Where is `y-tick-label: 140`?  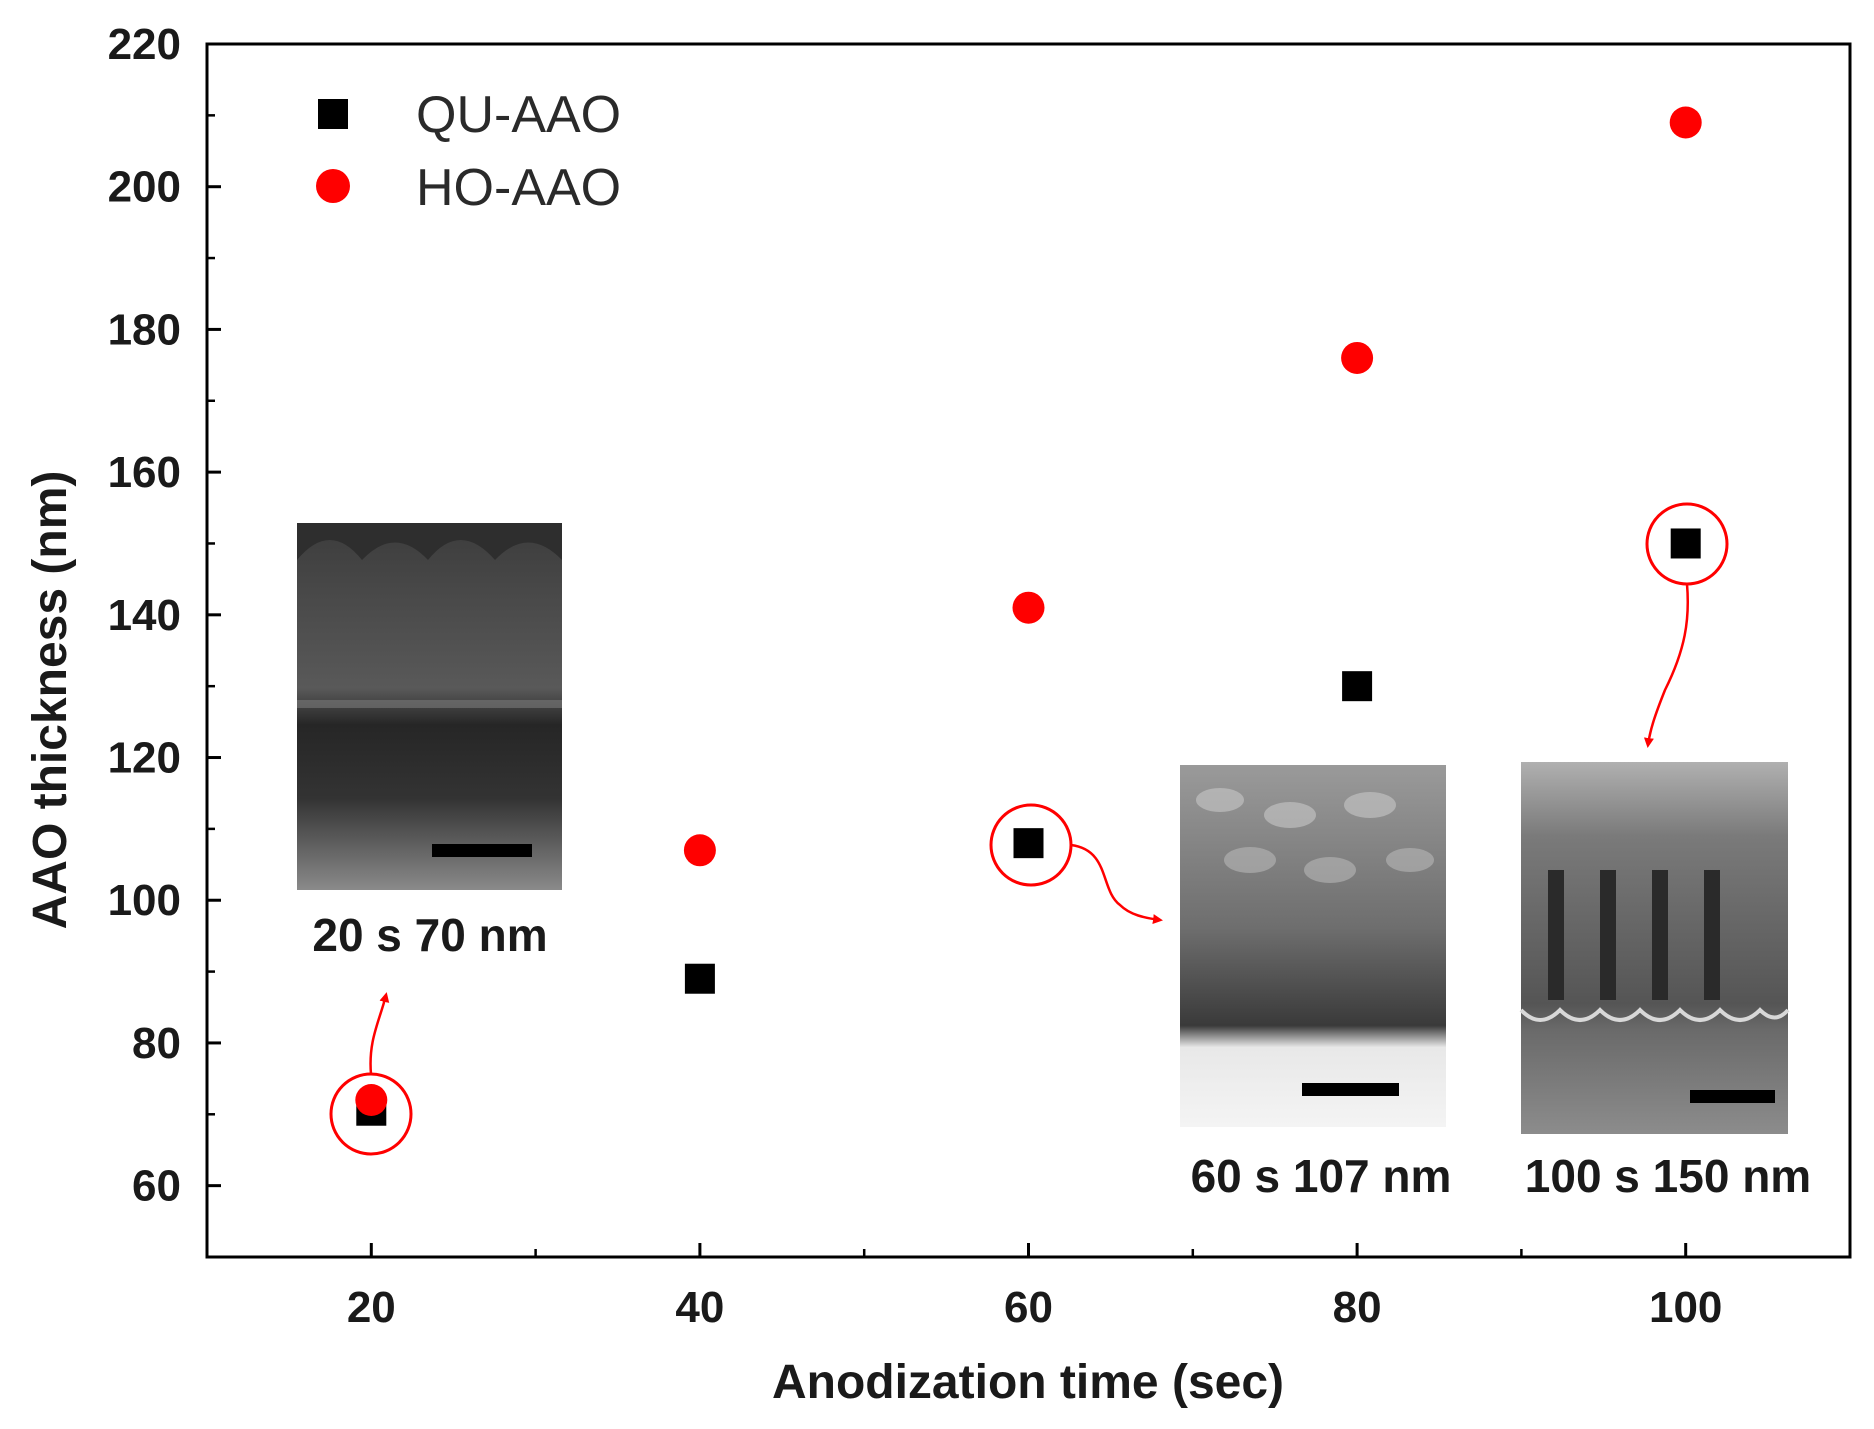 y-tick-label: 140 is located at coordinates (144, 615).